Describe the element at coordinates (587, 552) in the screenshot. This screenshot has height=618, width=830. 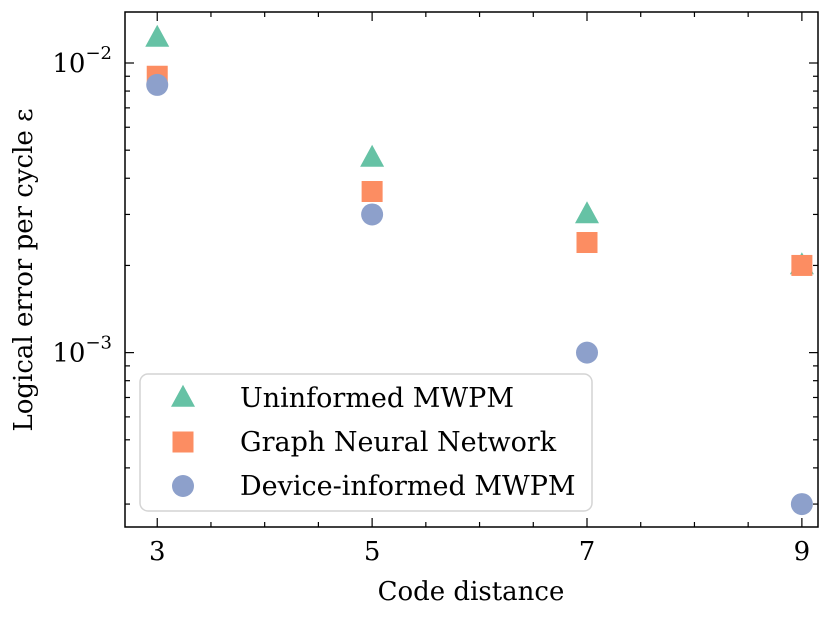
I see `x-tick-label: 7` at that location.